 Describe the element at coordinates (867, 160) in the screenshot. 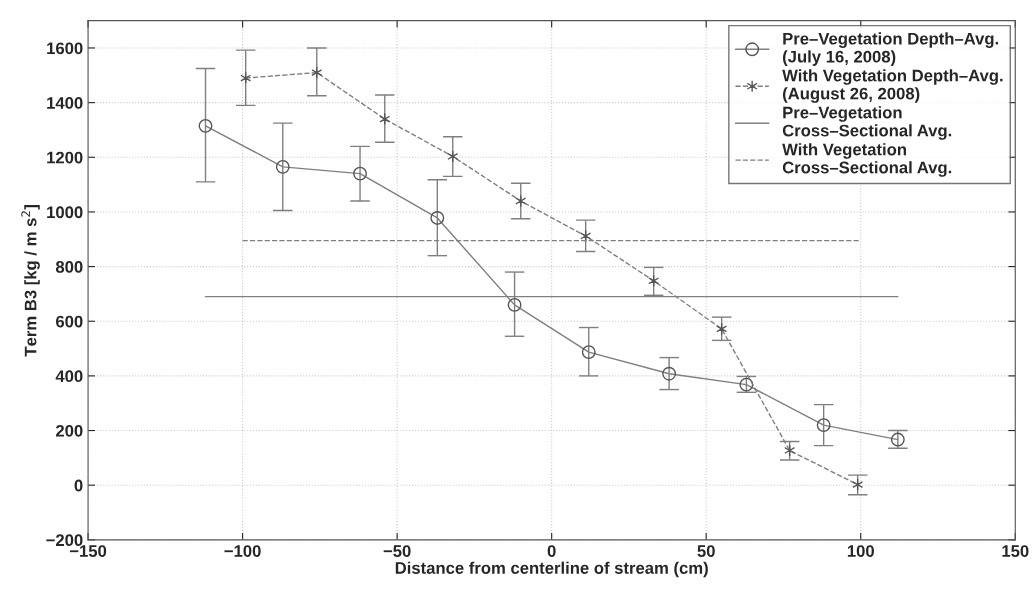

I see `legend-label: With Vegetation Cross–Sectional Avg.` at that location.